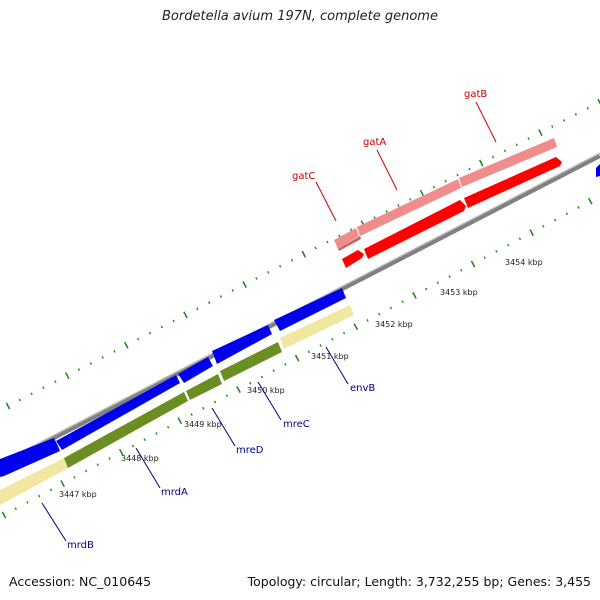 The height and width of the screenshot is (600, 600). Describe the element at coordinates (266, 390) in the screenshot. I see `scale-label: 3450 kbp` at that location.